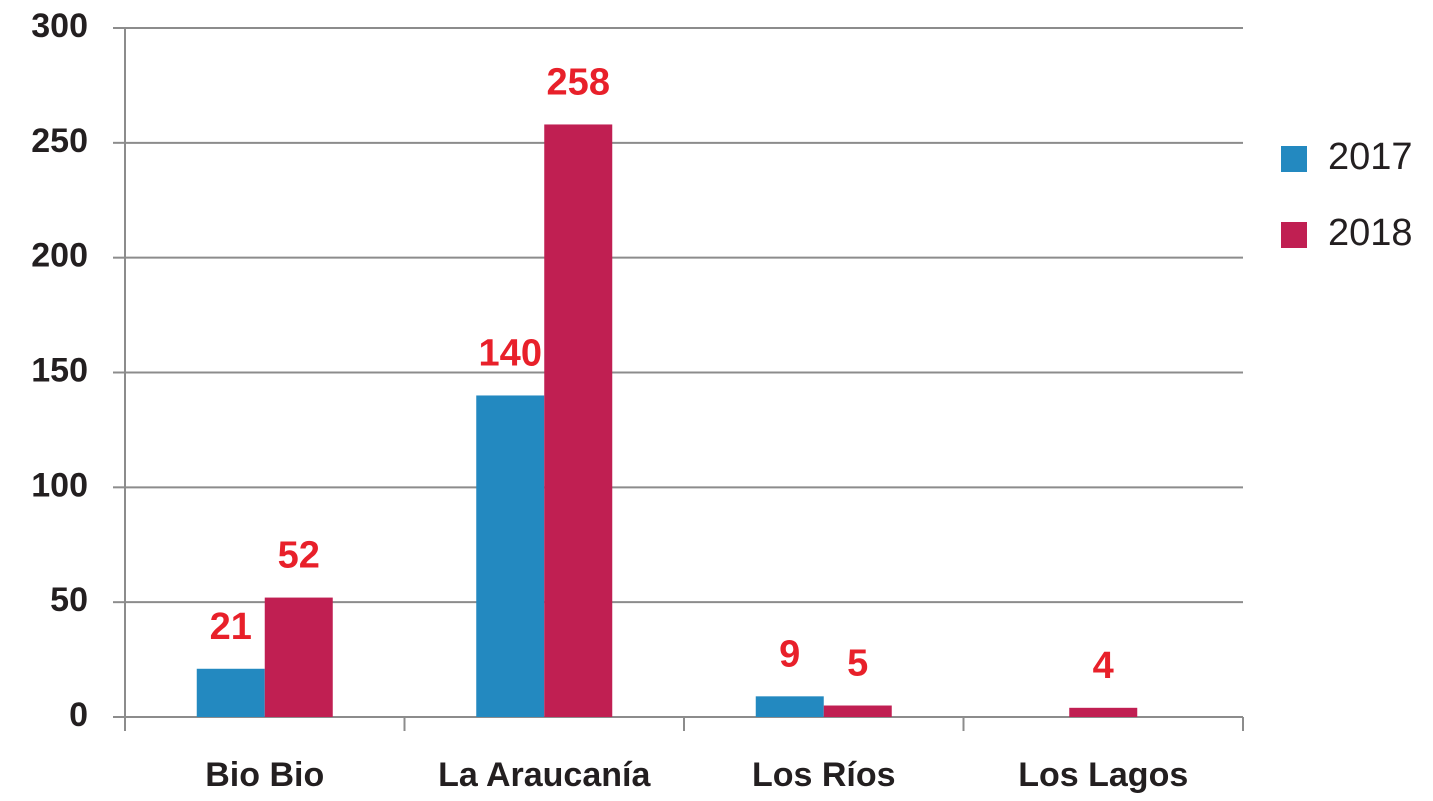 The height and width of the screenshot is (801, 1433). What do you see at coordinates (59, 256) in the screenshot?
I see `y-tick-label: 200` at bounding box center [59, 256].